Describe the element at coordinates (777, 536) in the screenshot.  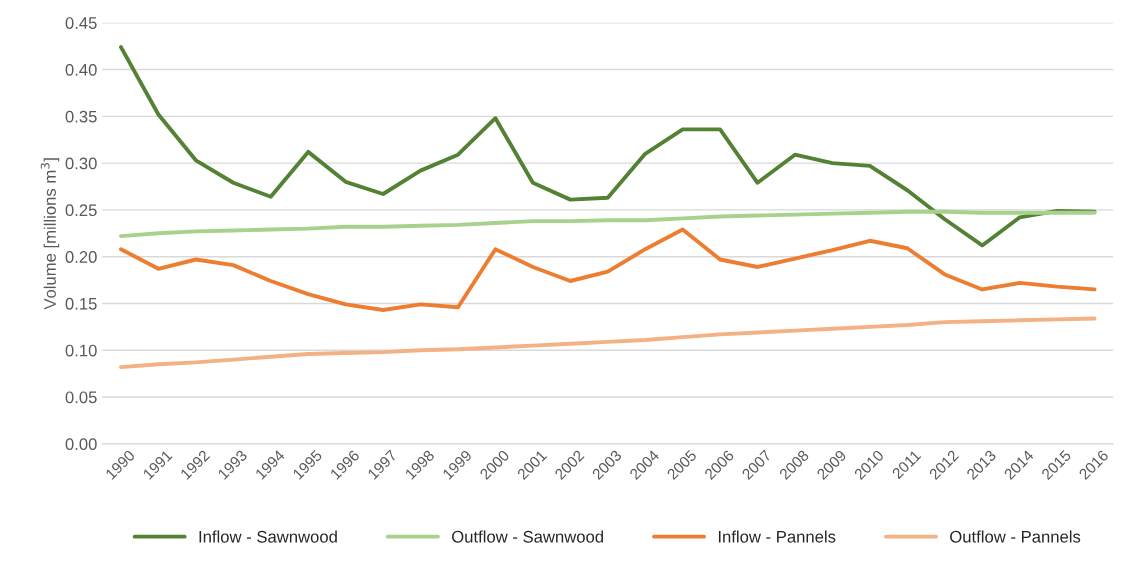
I see `legend-label: Inflow - Pannels` at that location.